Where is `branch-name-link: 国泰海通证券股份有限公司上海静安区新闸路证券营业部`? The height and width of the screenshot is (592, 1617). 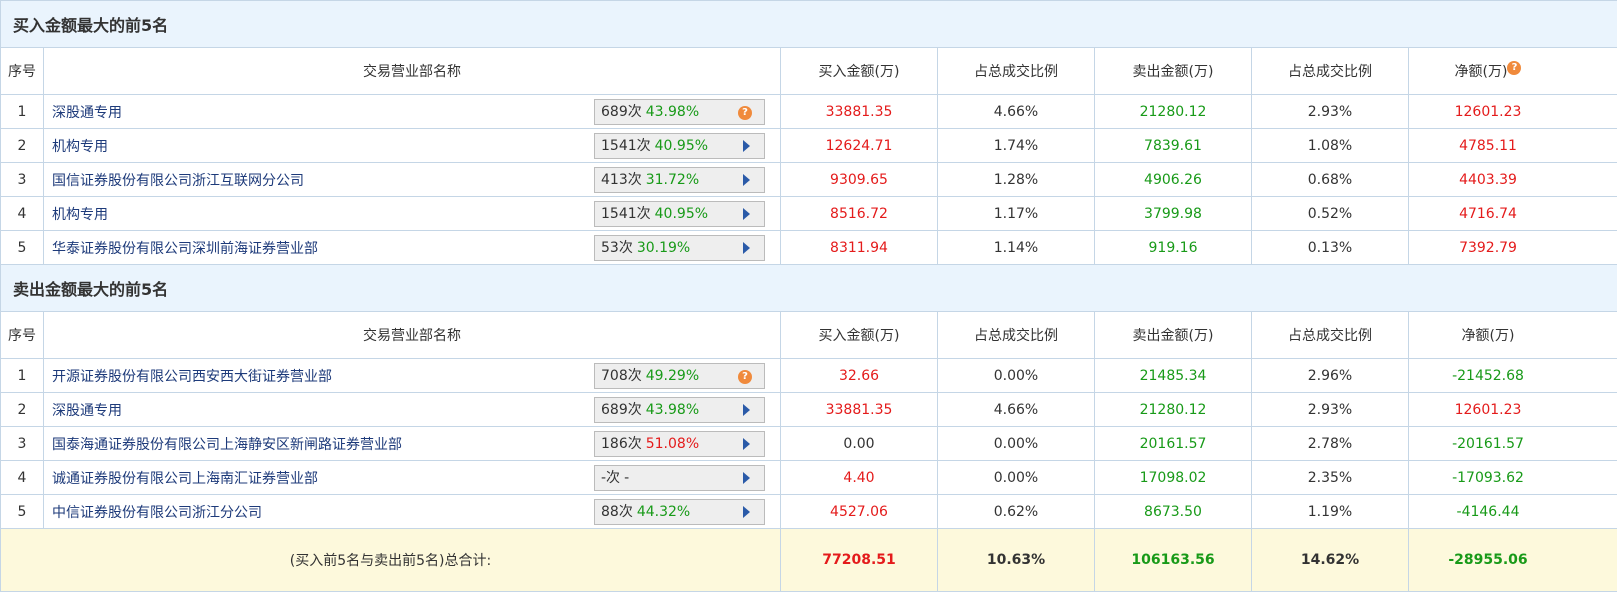
branch-name-link: 国泰海通证券股份有限公司上海静安区新闸路证券营业部 is located at coordinates (227, 445).